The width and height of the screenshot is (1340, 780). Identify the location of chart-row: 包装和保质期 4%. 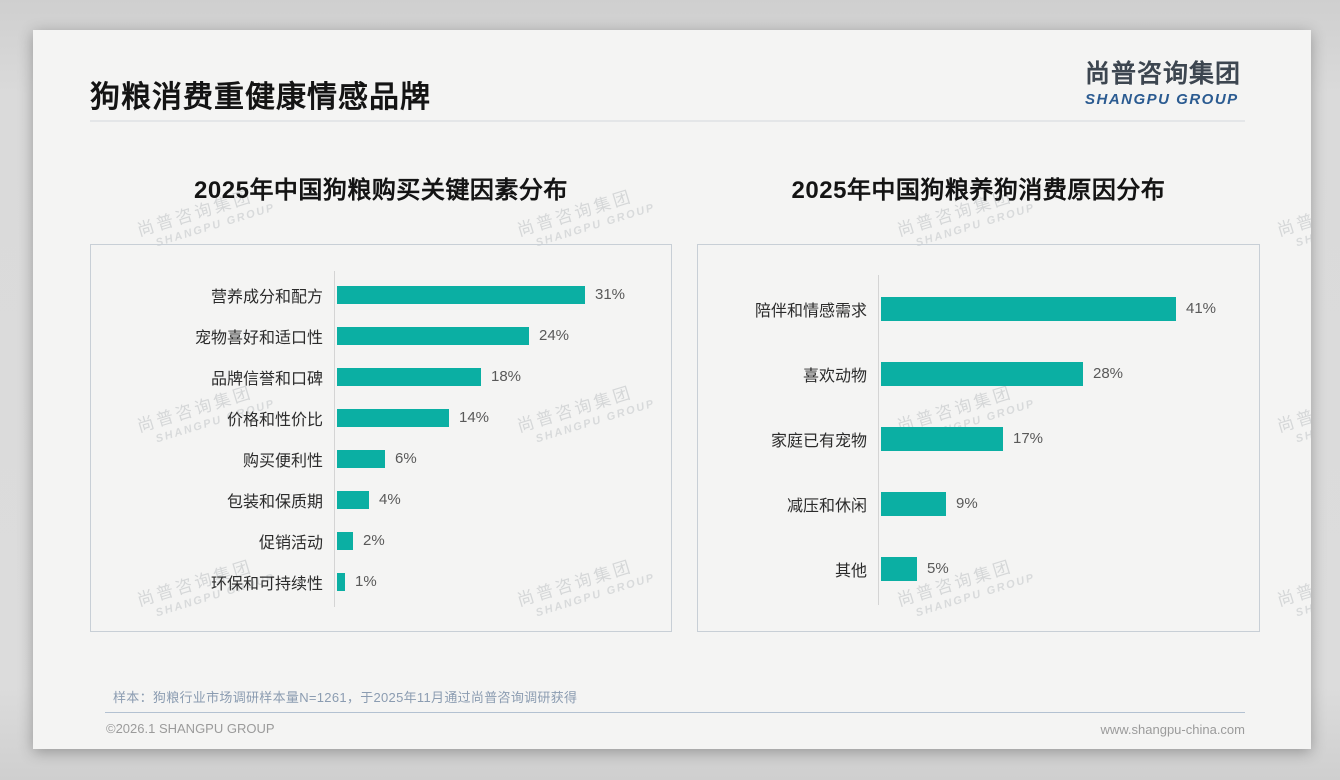
(381, 499).